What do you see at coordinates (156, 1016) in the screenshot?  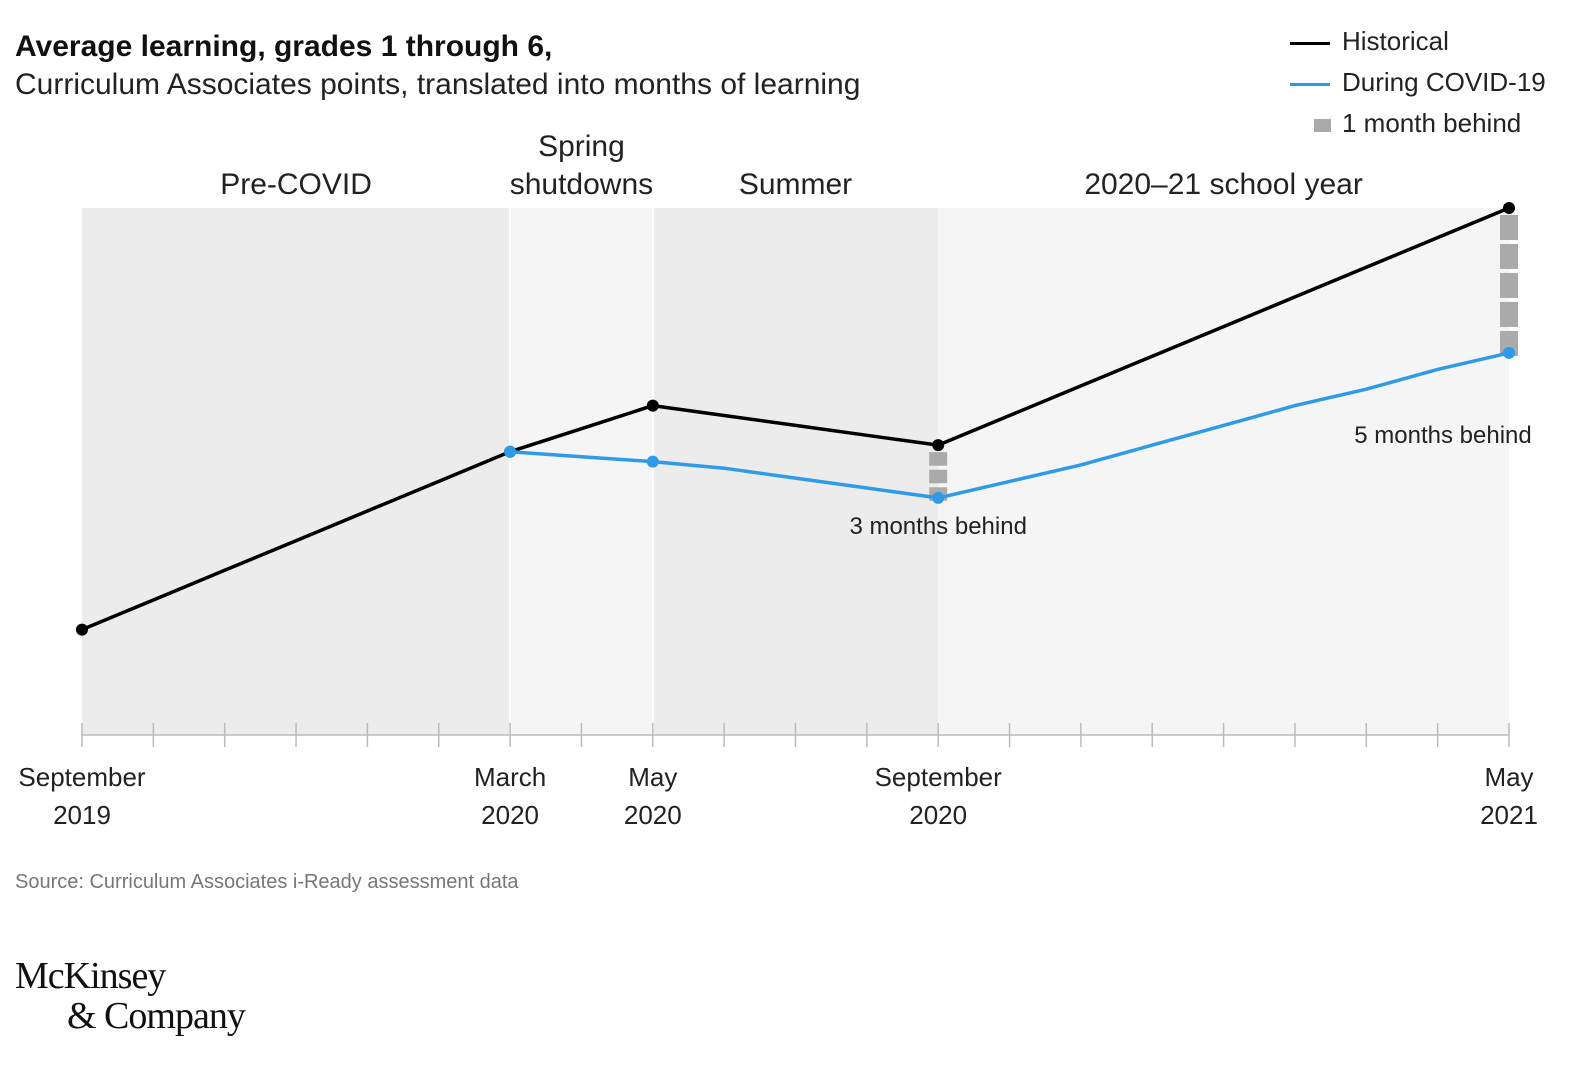 I see `brand-line-2: & Company` at bounding box center [156, 1016].